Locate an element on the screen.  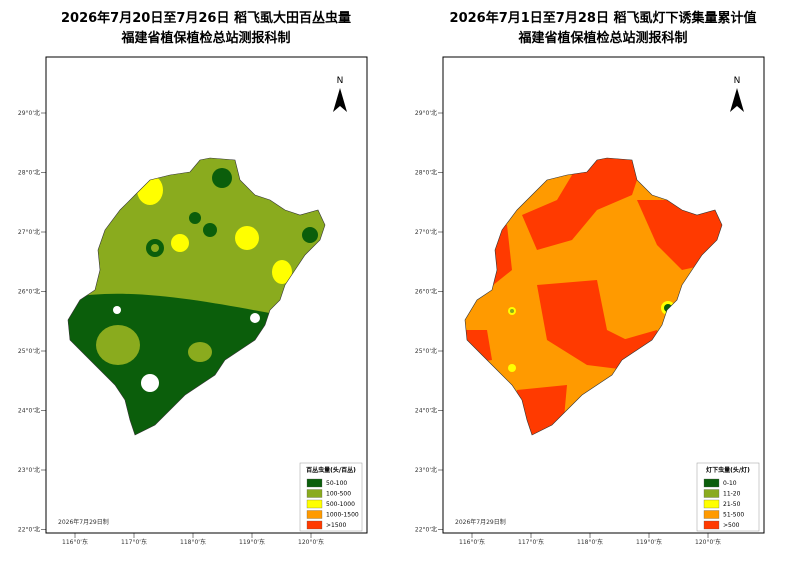
legend-label: 500-1000 is located at coordinates (340, 504).